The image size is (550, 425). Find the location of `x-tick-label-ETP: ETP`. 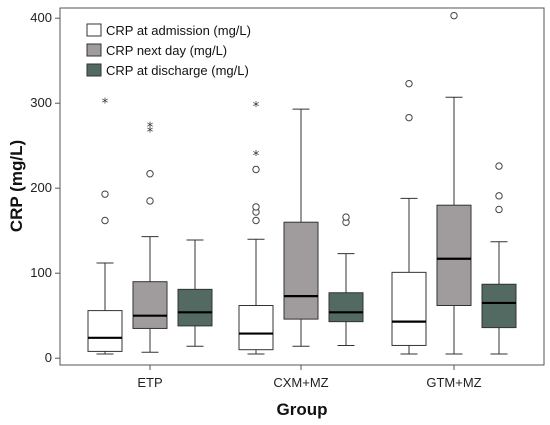

x-tick-label-ETP: ETP is located at coordinates (149, 382).